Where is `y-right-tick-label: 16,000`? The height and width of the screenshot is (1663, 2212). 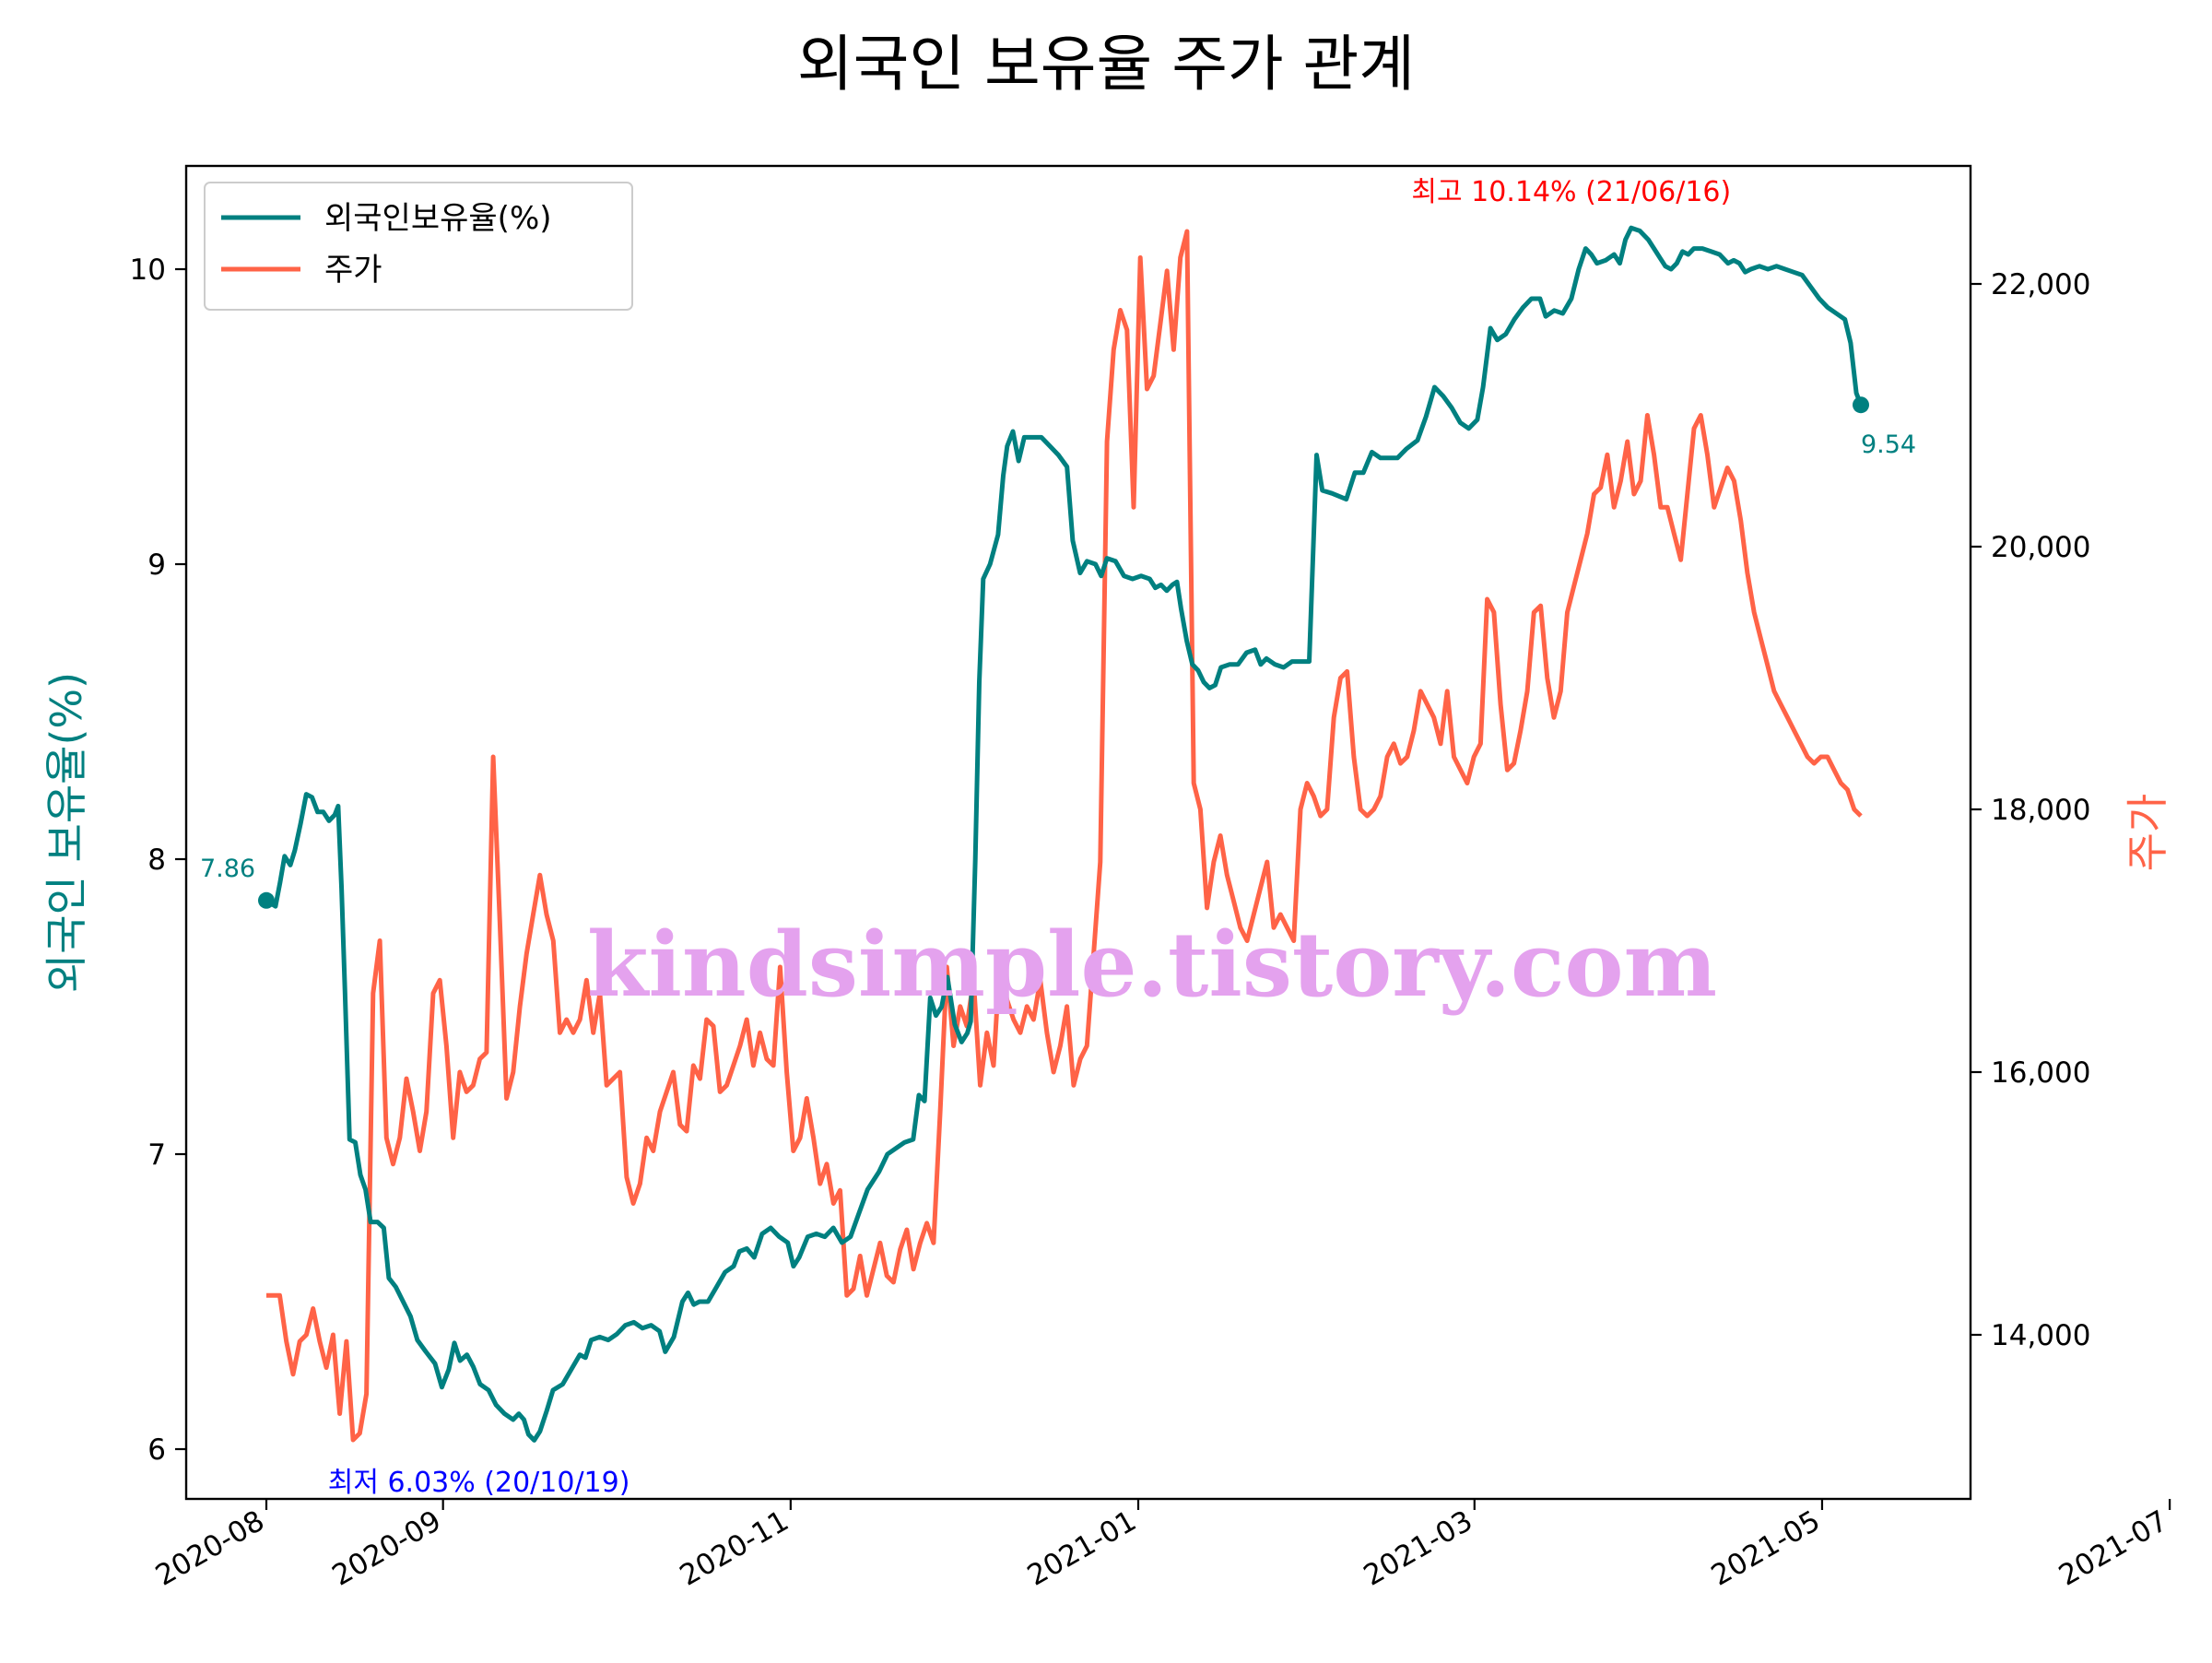 y-right-tick-label: 16,000 is located at coordinates (2040, 1073).